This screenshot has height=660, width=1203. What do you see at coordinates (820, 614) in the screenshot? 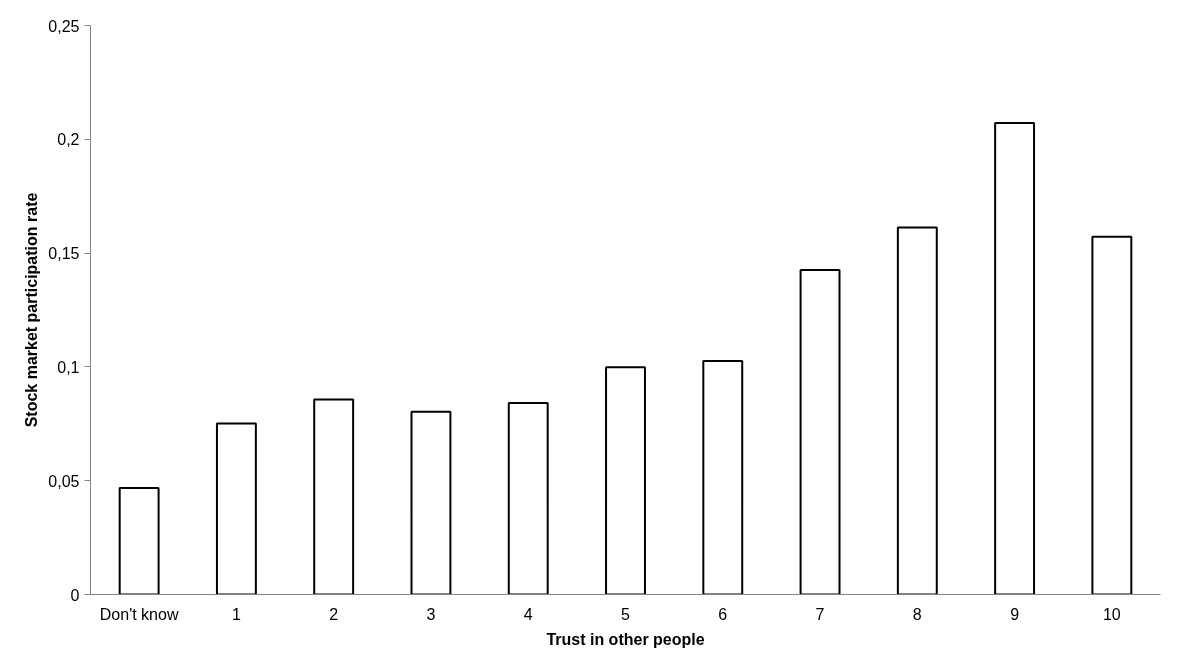
I see `x-tick-label: 7` at bounding box center [820, 614].